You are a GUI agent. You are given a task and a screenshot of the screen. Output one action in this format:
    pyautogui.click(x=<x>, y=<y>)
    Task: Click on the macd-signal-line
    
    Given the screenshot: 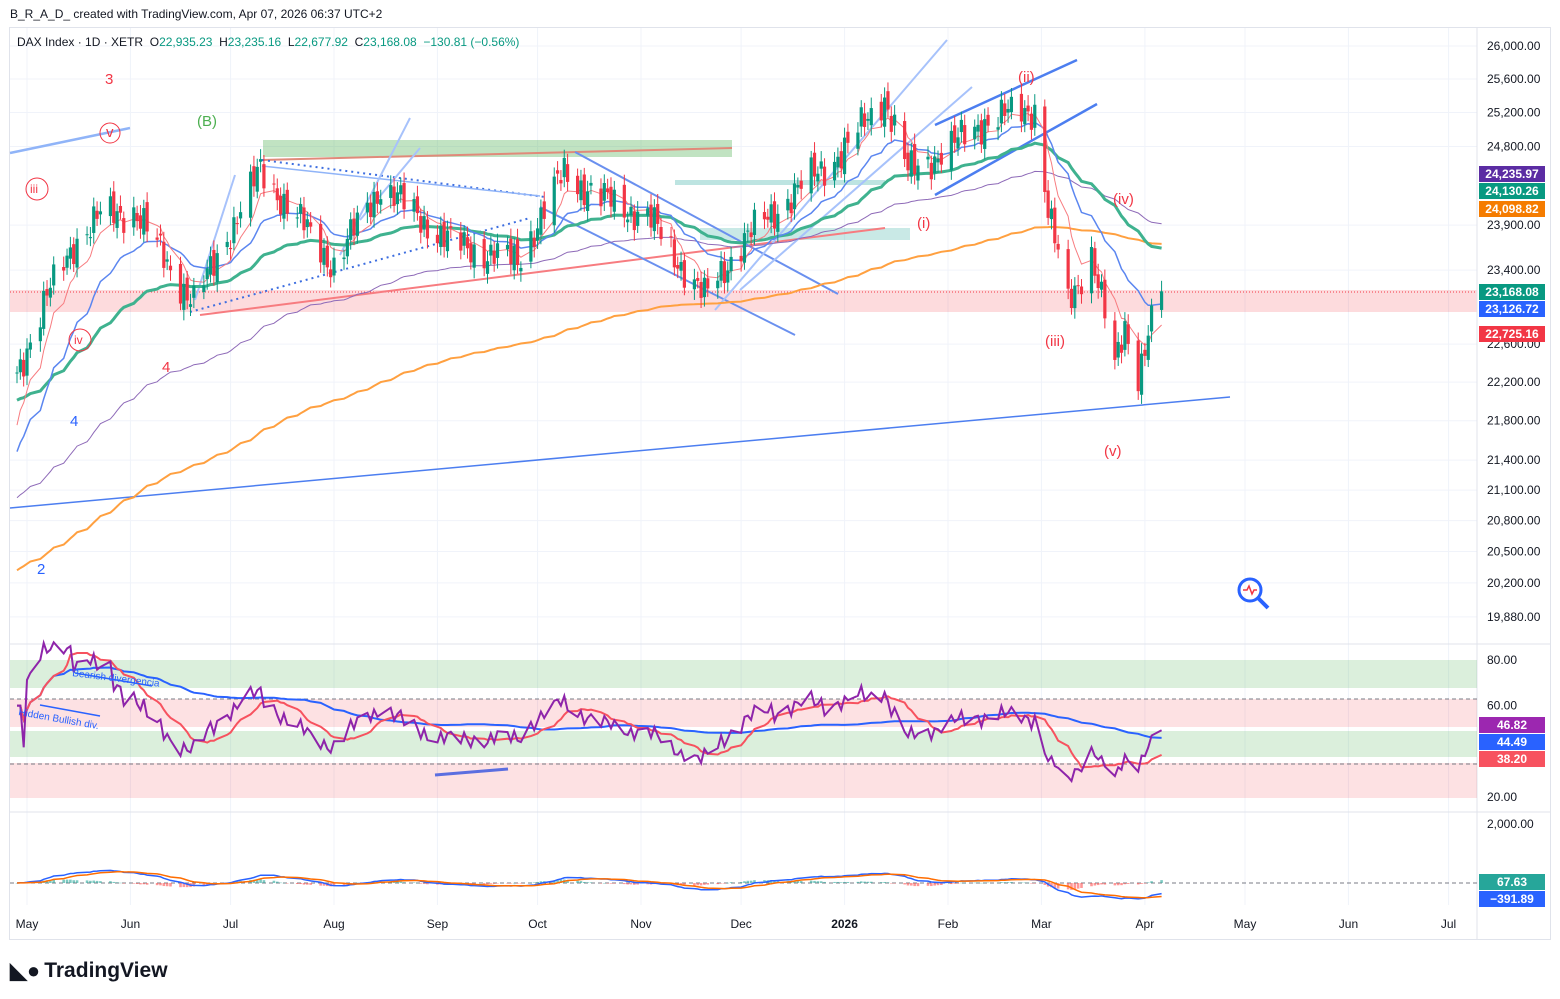 What is the action you would take?
    pyautogui.click(x=589, y=884)
    